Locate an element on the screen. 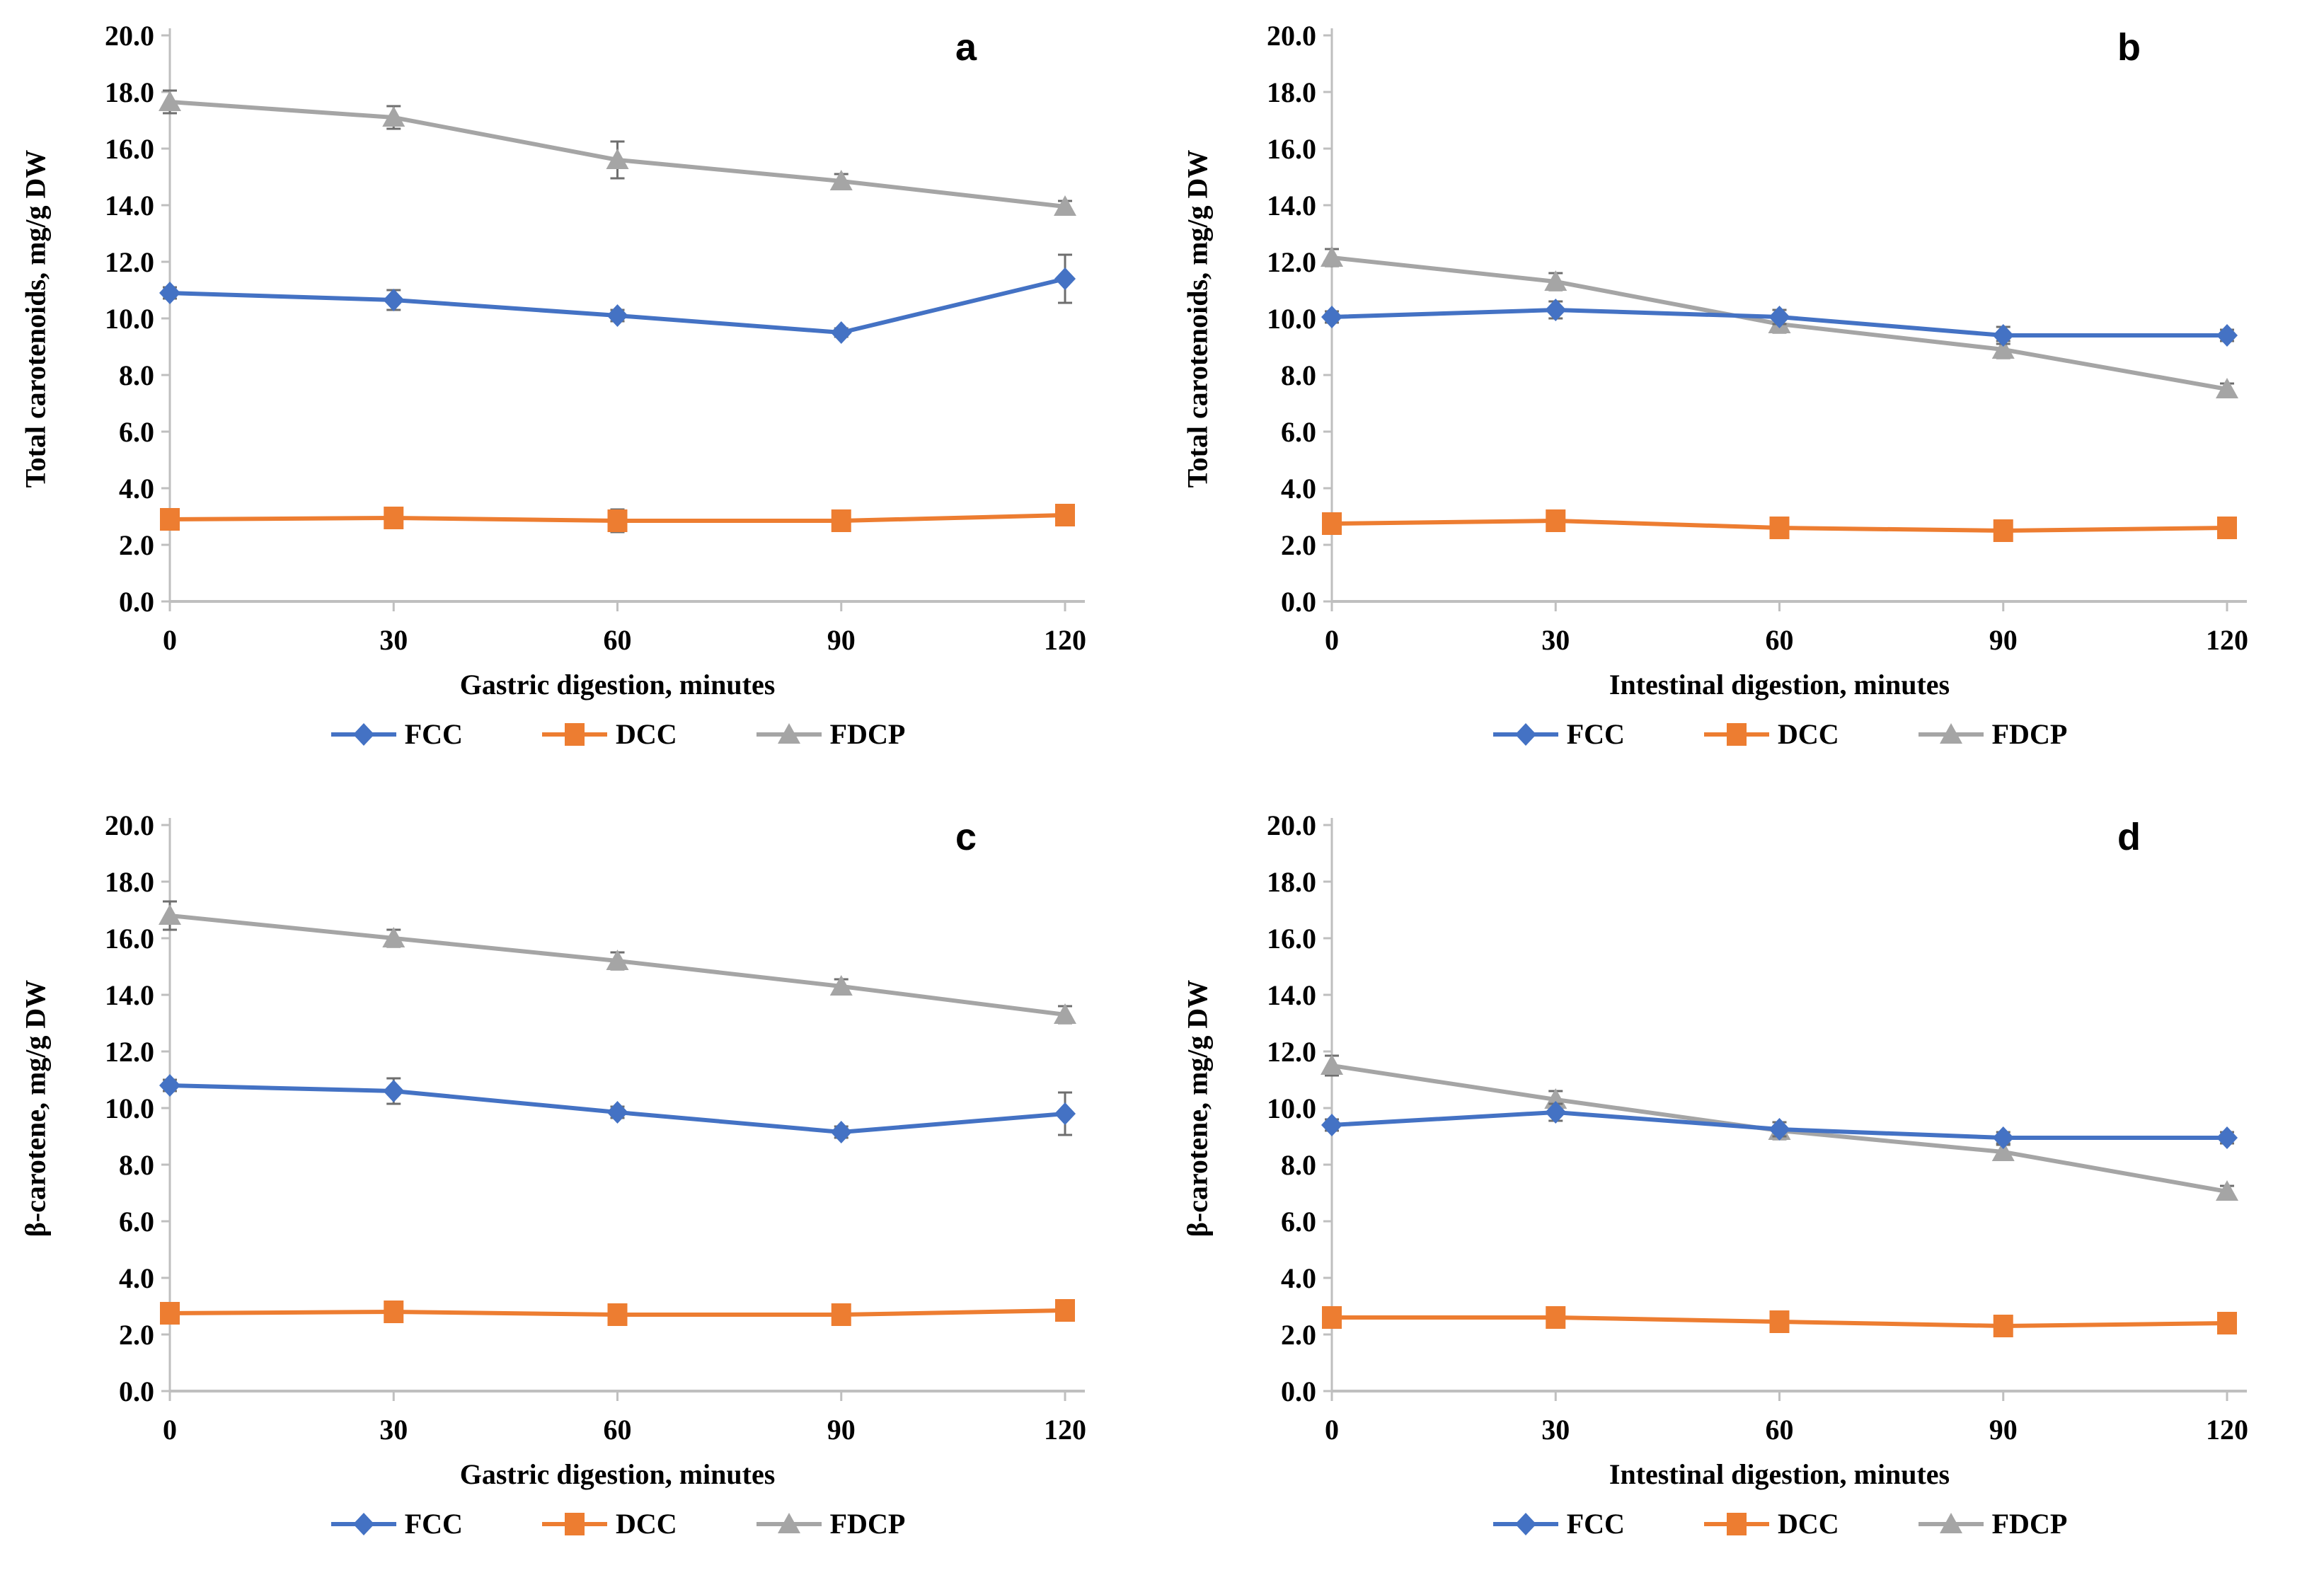  svg-text: 120 is located at coordinates (2227, 1430).